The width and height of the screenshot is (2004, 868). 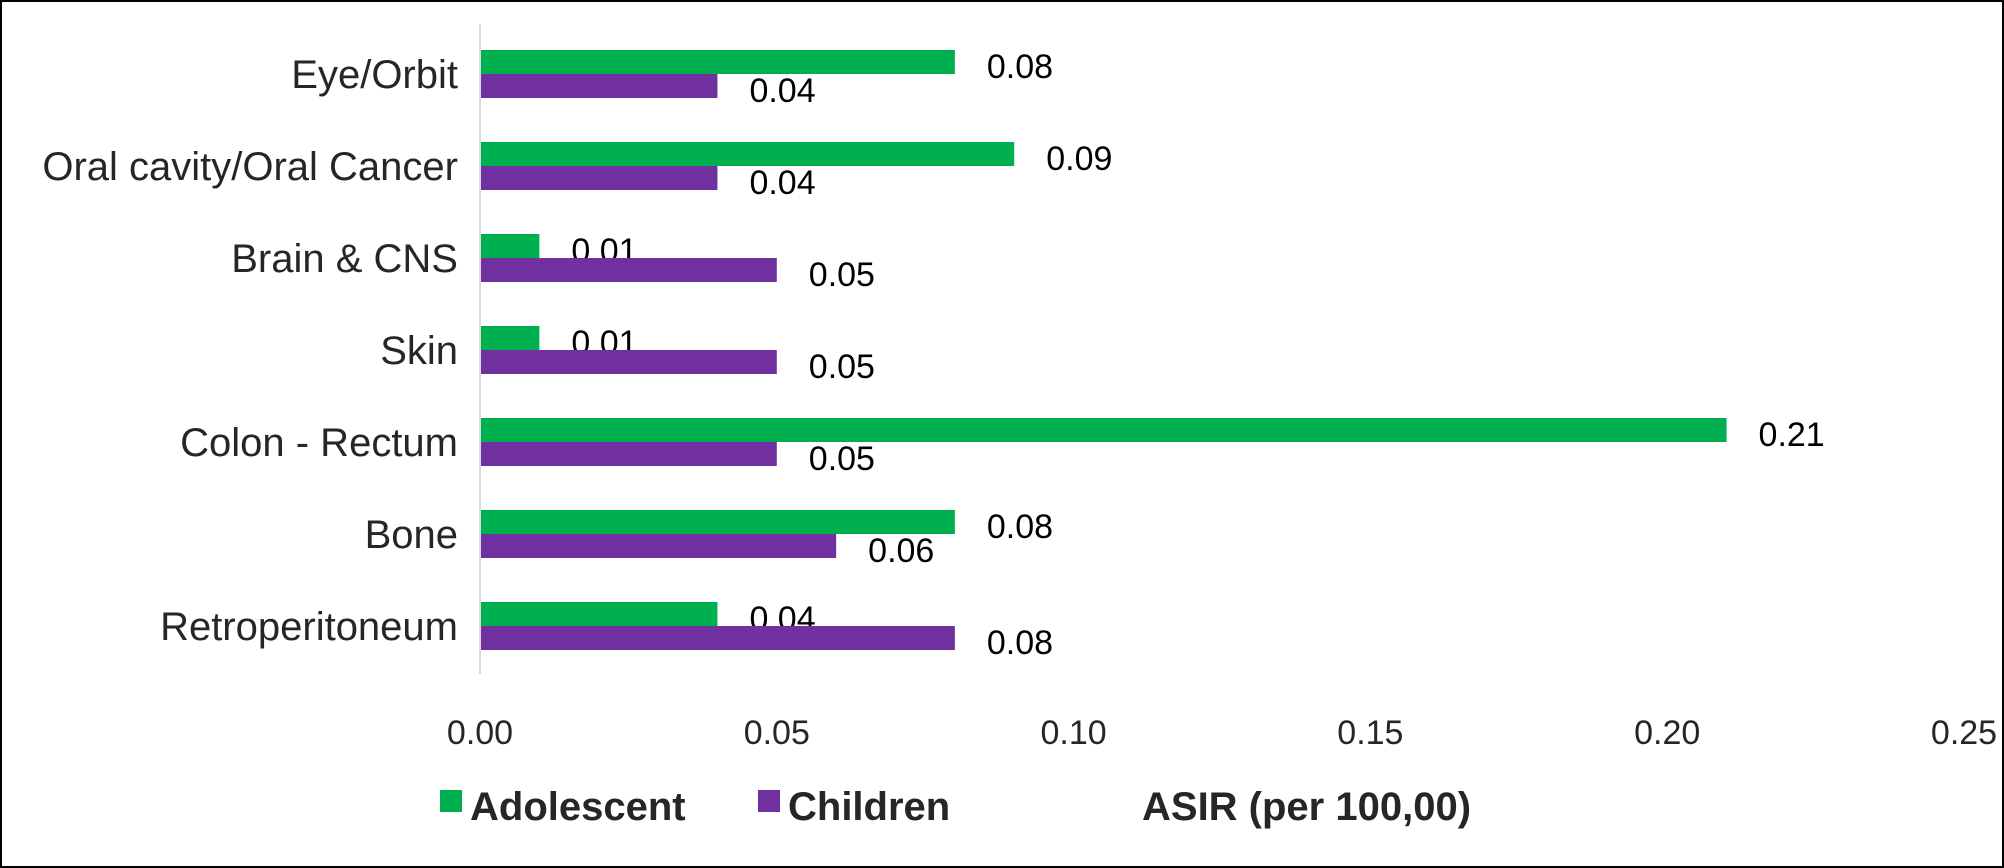 What do you see at coordinates (319, 443) in the screenshot?
I see `category-label: Colon - Rectum` at bounding box center [319, 443].